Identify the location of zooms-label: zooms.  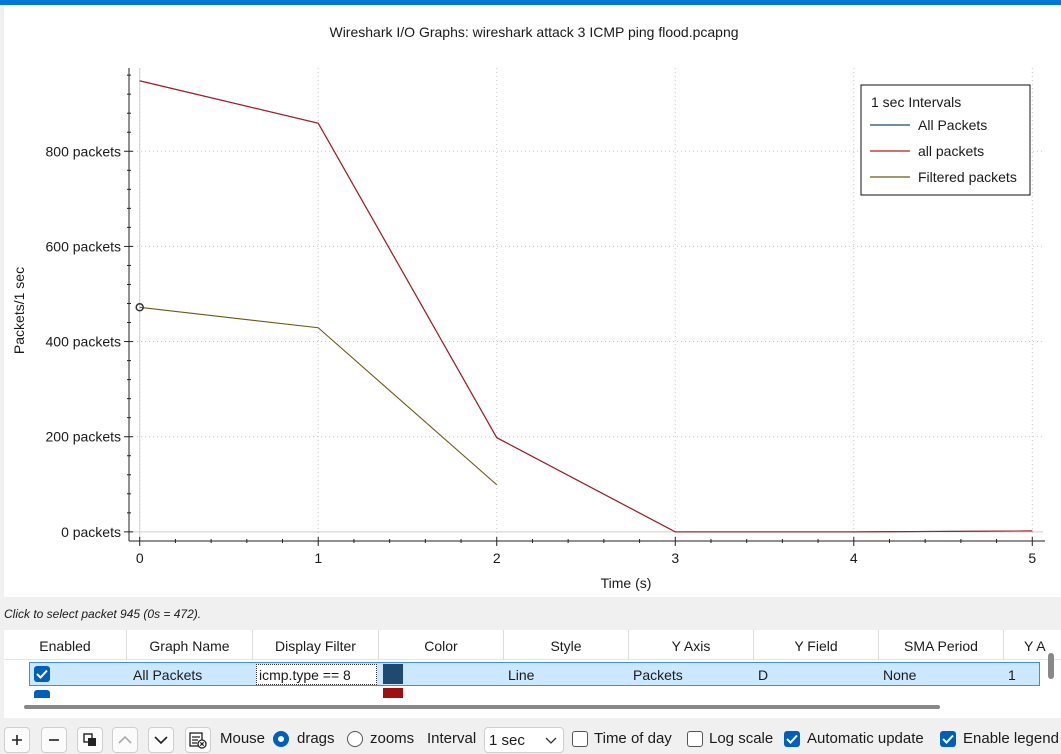
(392, 738).